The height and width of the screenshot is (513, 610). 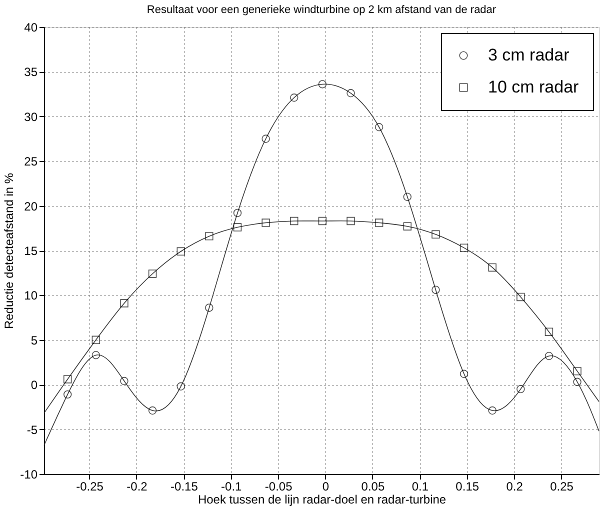 What do you see at coordinates (326, 487) in the screenshot?
I see `x-tick-label: 0` at bounding box center [326, 487].